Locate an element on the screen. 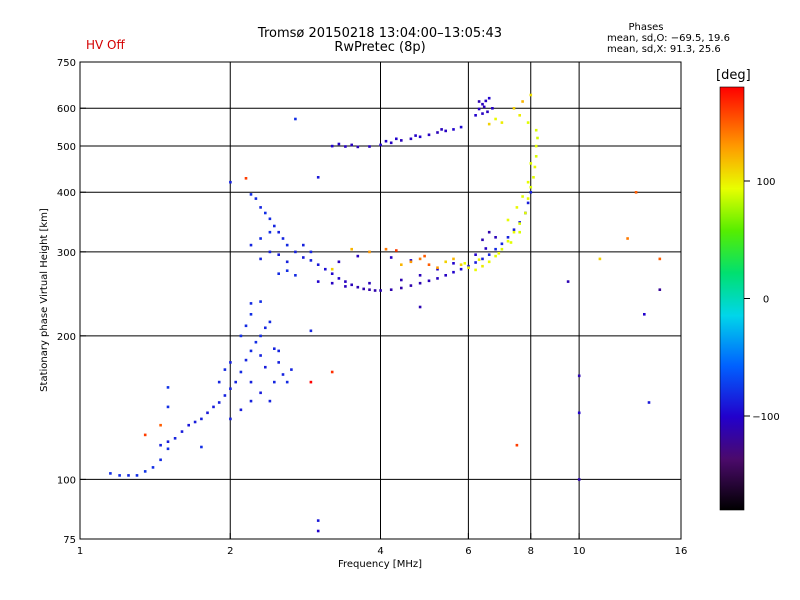 This screenshot has width=800, height=600. x-tick-labels: 1 2 4 6 8 10 16 is located at coordinates (382, 551).